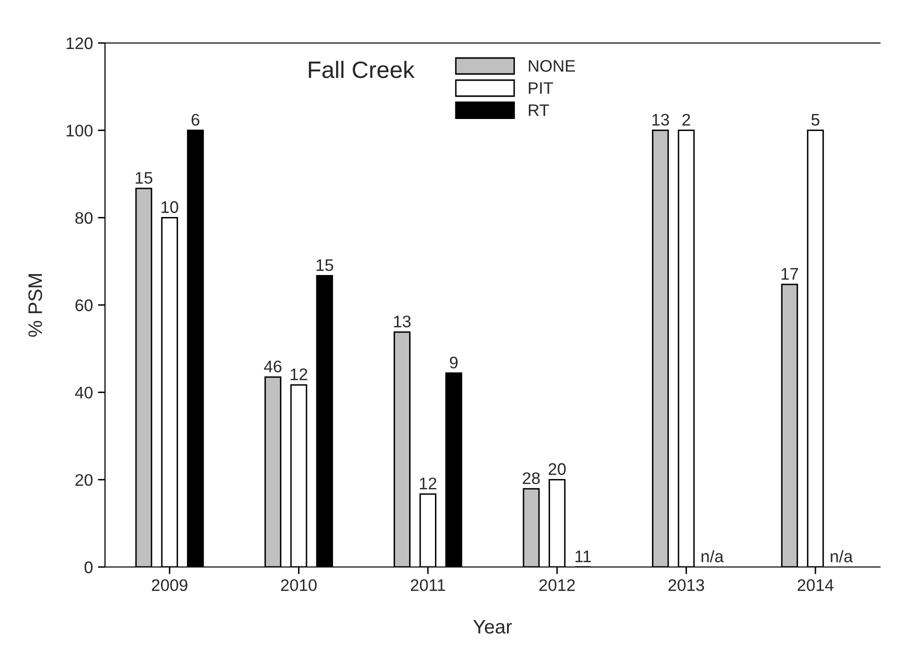 The image size is (898, 657). I want to click on y-tick-label: 60, so click(84, 305).